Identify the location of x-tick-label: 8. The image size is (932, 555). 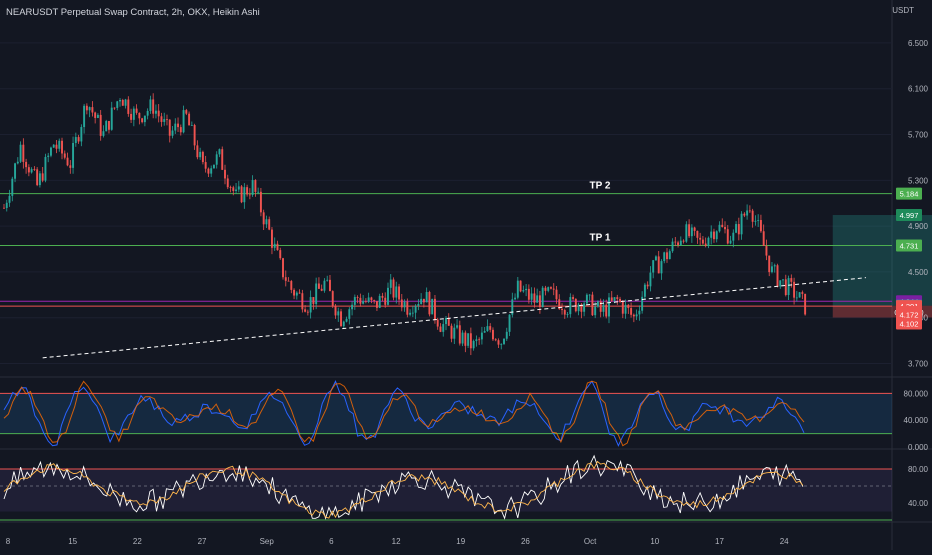
(8, 541).